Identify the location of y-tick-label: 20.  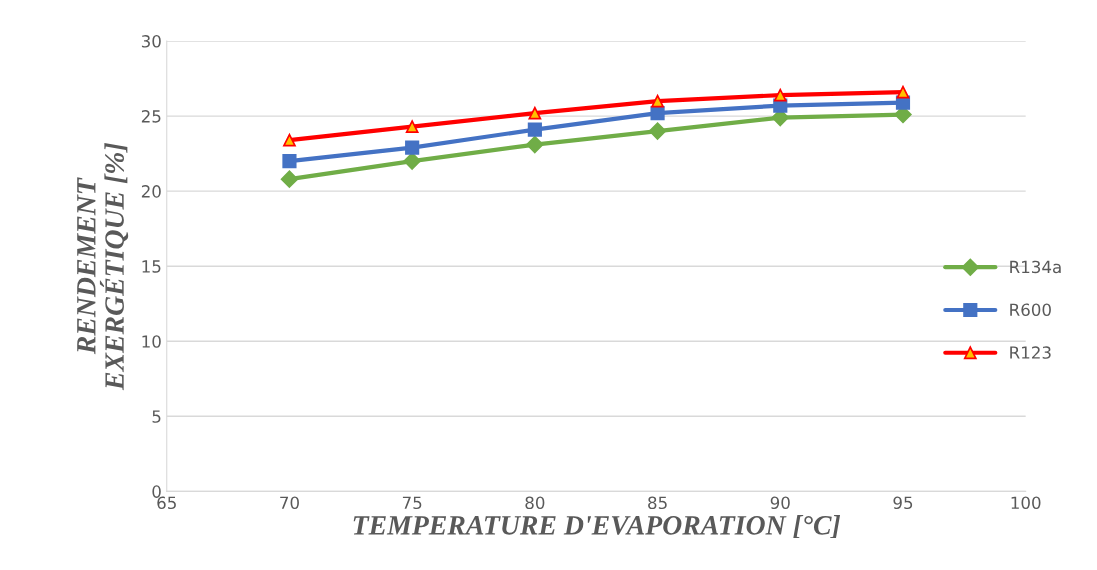
(151, 191).